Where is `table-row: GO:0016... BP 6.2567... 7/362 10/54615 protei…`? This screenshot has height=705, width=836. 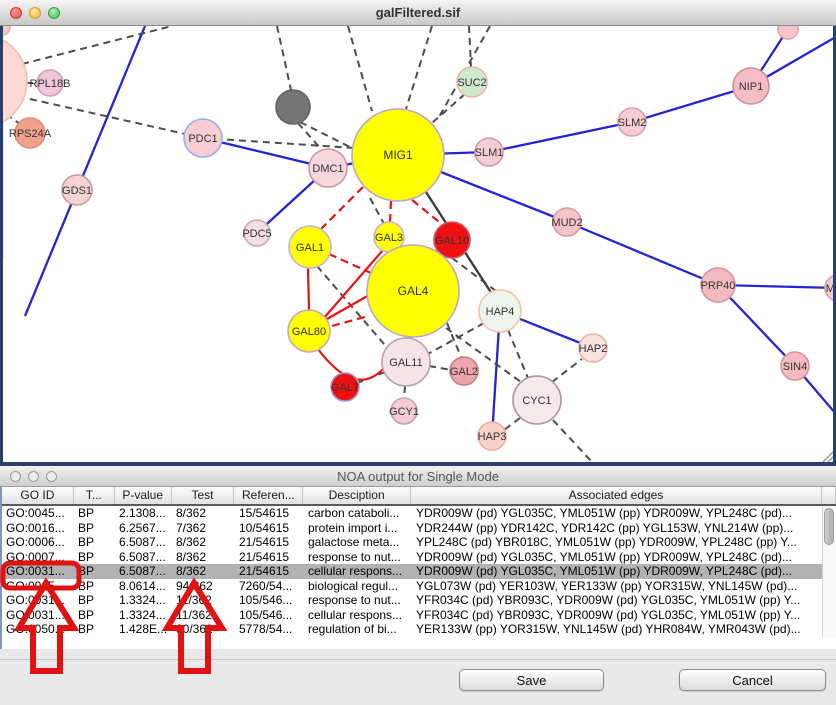
table-row: GO:0016... BP 6.2567... 7/362 10/54615 protei… is located at coordinates (419, 528).